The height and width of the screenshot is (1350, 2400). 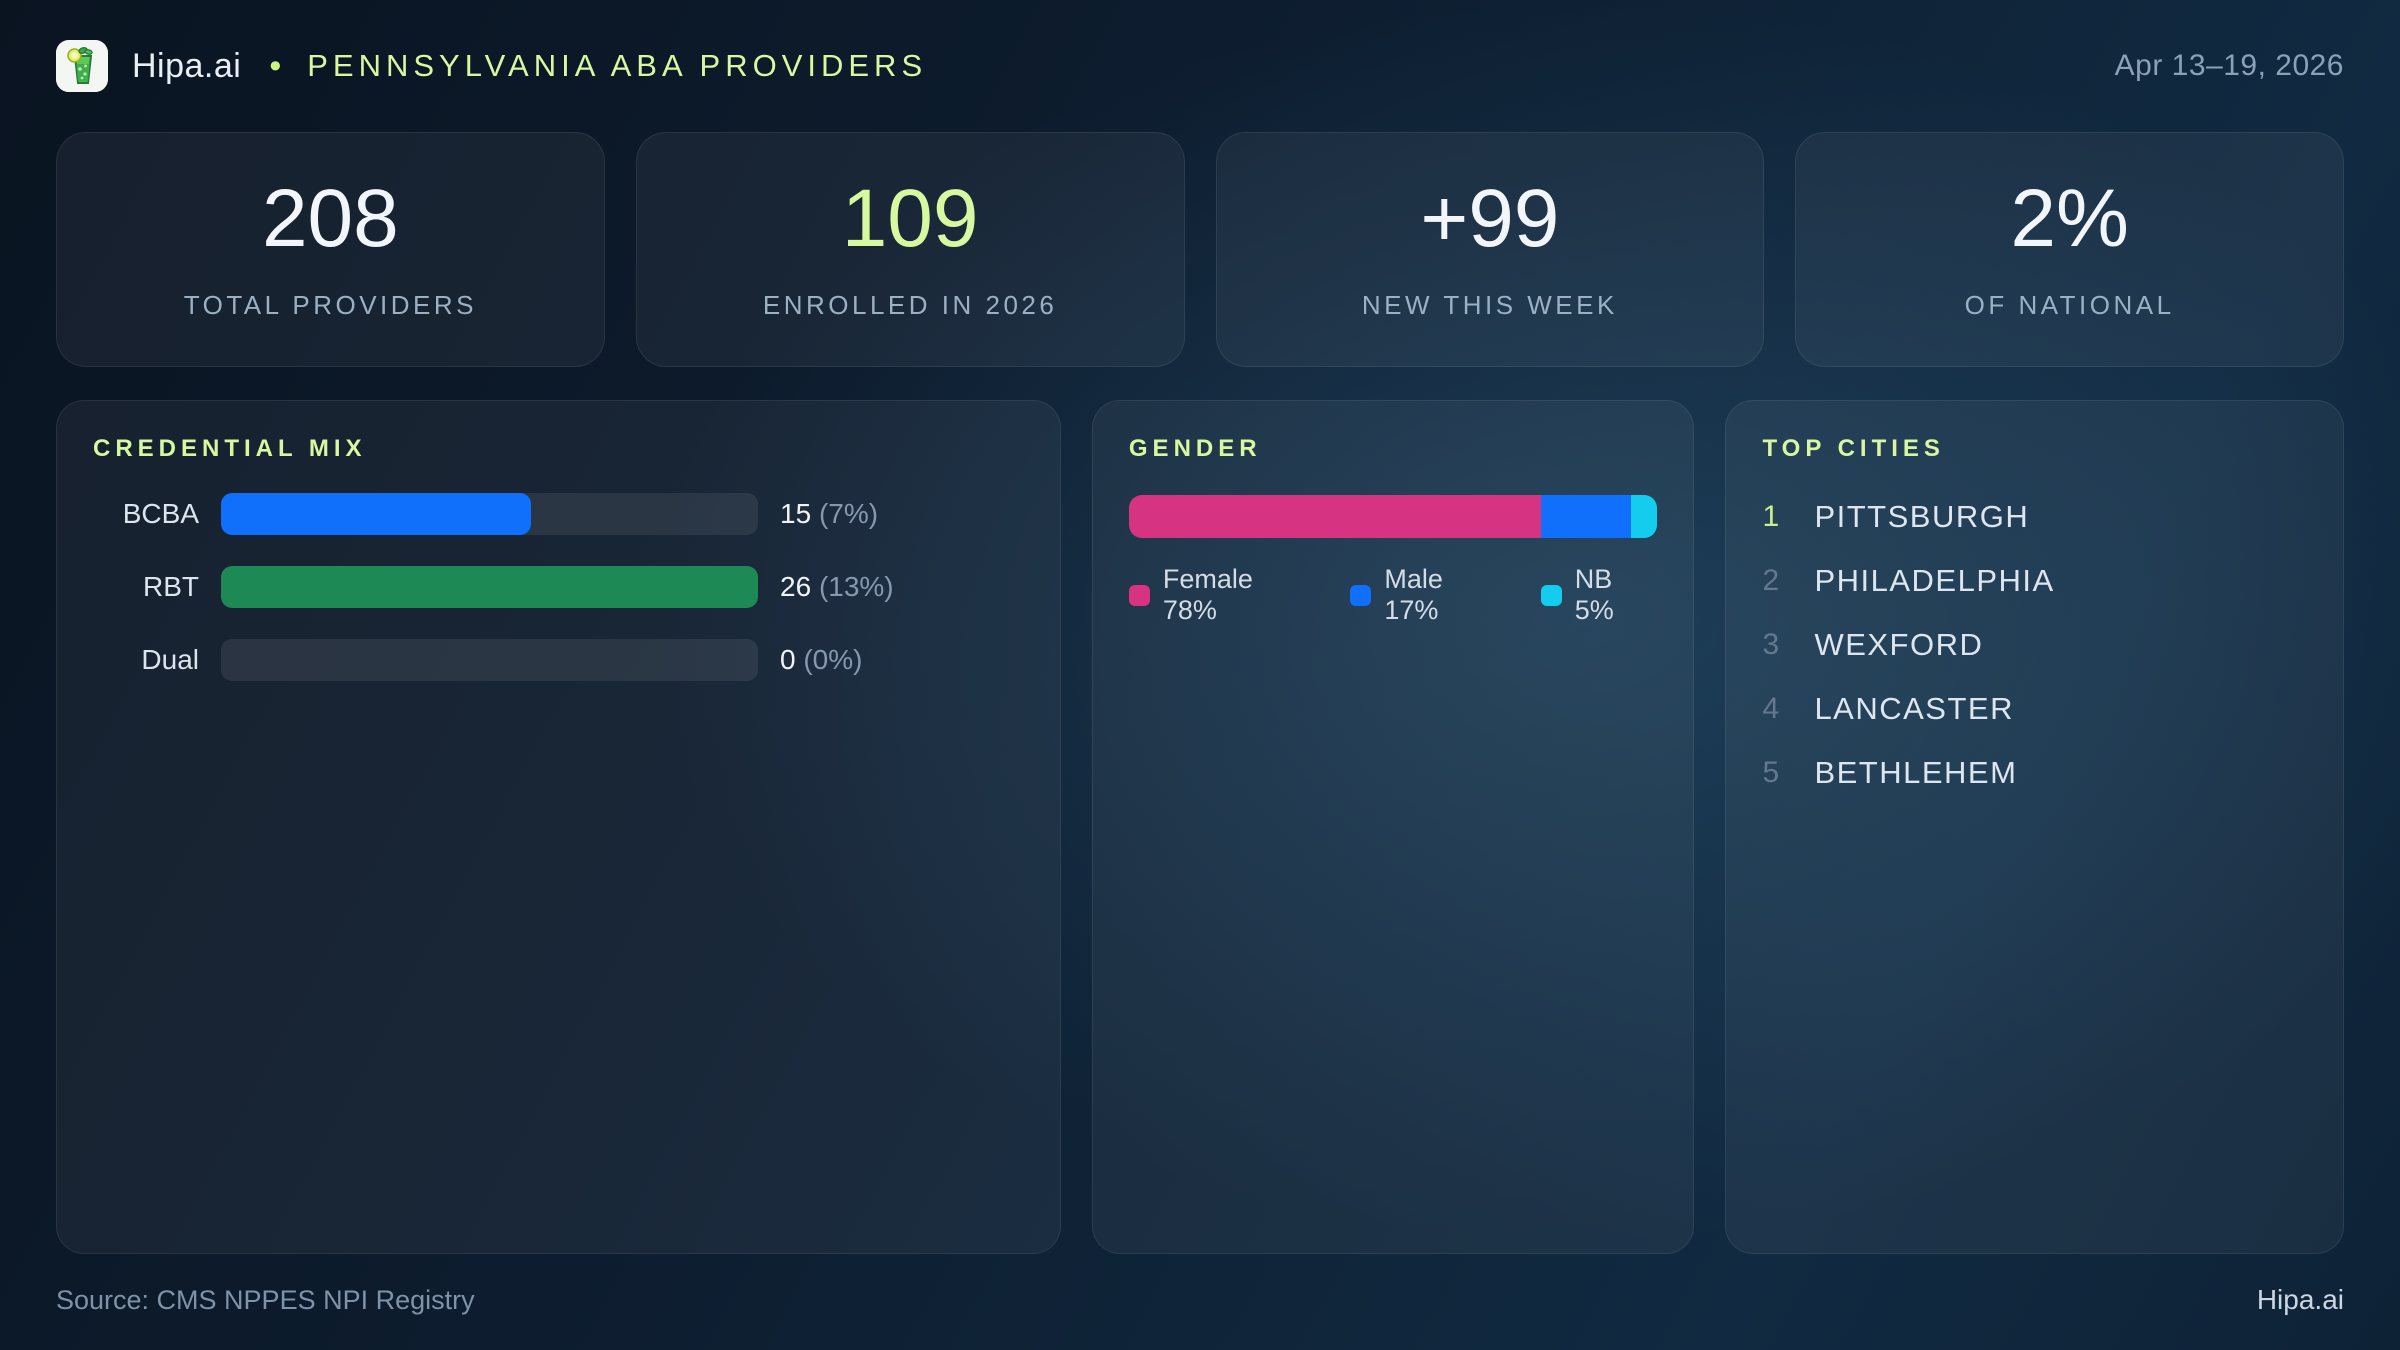 I want to click on legend-item-nb: NB 5%, so click(x=1599, y=595).